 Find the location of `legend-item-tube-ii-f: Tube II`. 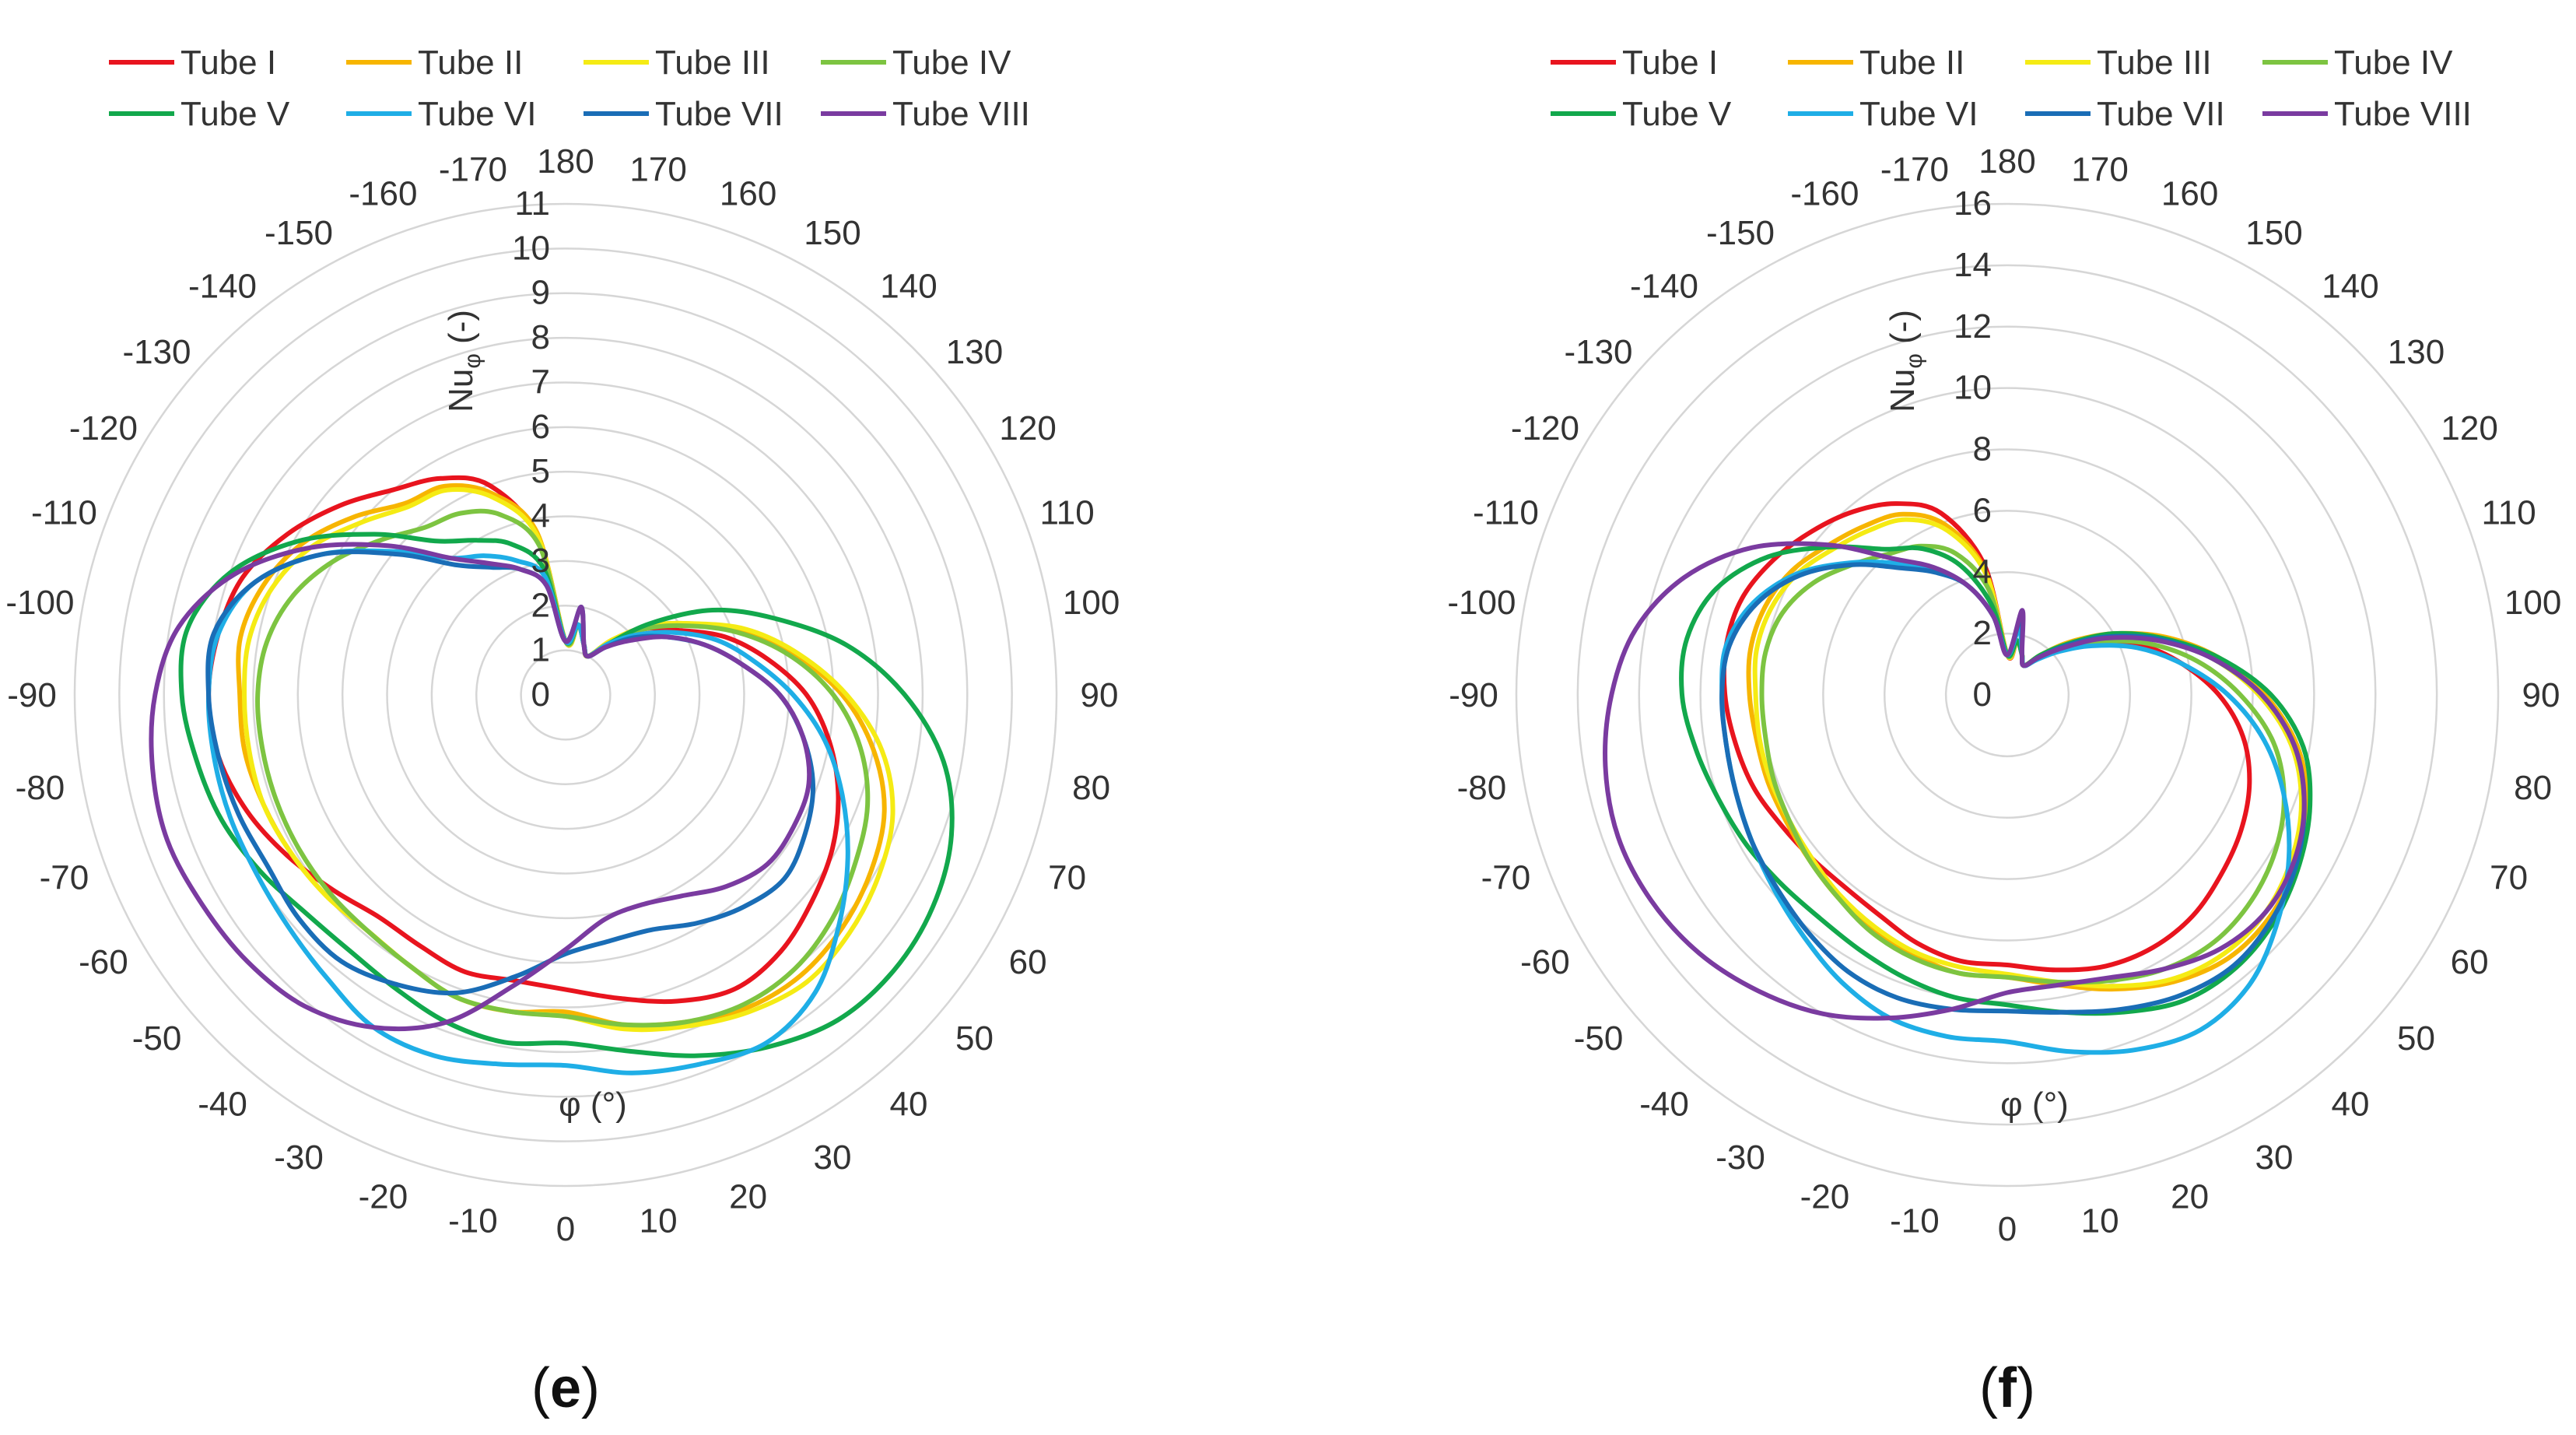

legend-item-tube-ii-f: Tube II is located at coordinates (1876, 63).